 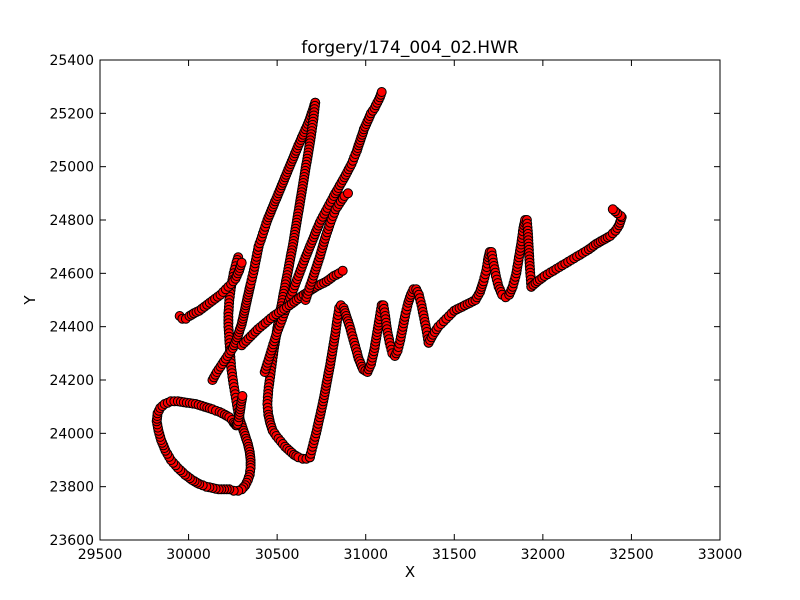 What do you see at coordinates (277, 555) in the screenshot?
I see `x-tick-label: 30500` at bounding box center [277, 555].